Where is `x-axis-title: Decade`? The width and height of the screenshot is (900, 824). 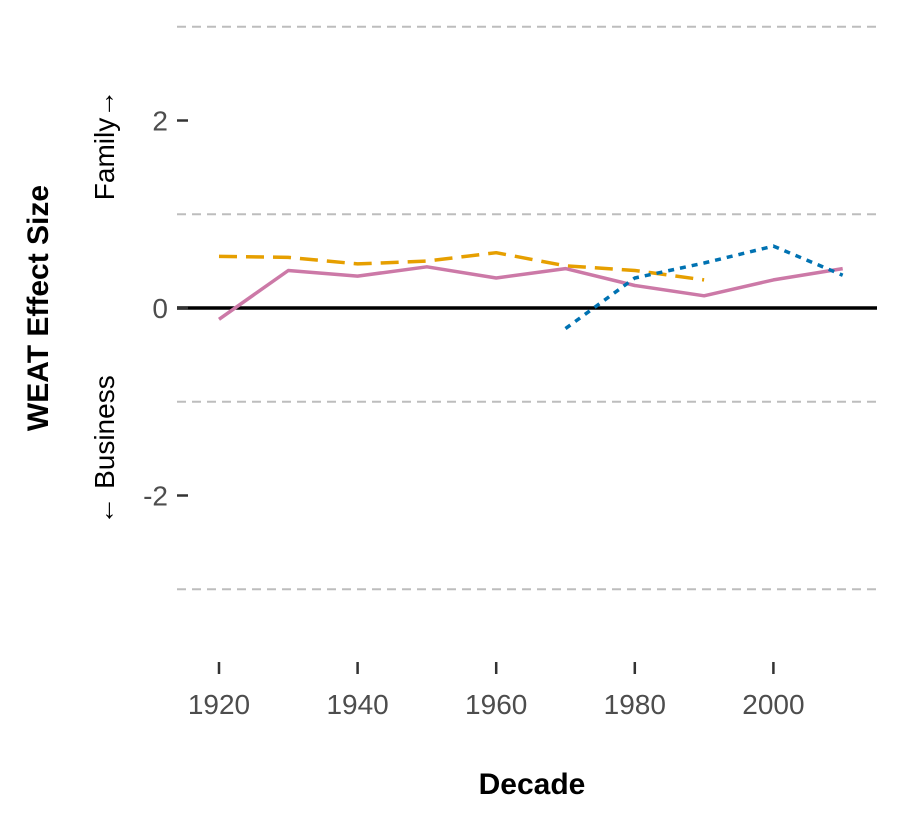
x-axis-title: Decade is located at coordinates (532, 784).